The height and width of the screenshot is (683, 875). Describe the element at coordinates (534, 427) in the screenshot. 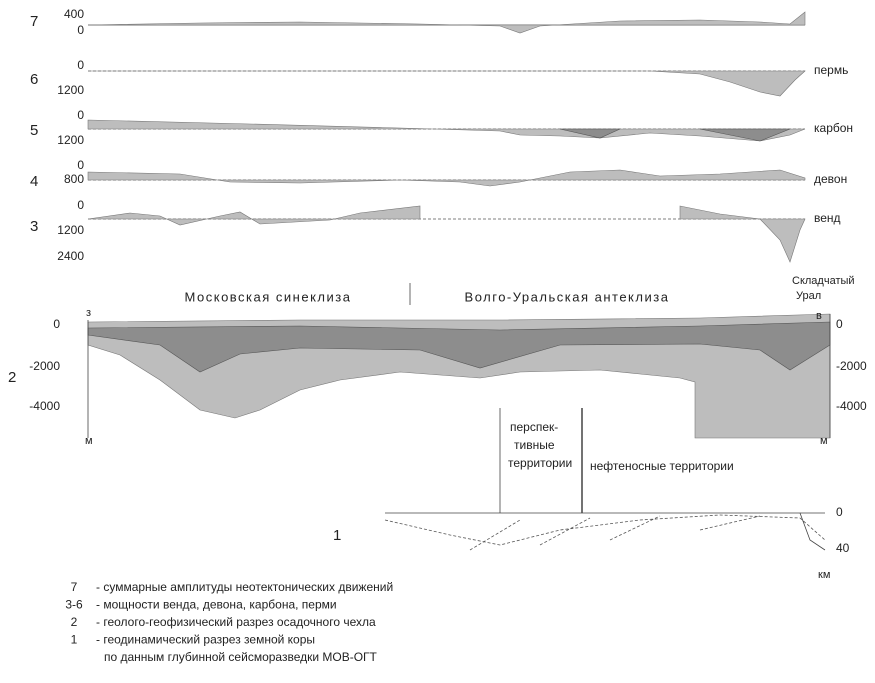

I see `territory-label: перспек-` at that location.